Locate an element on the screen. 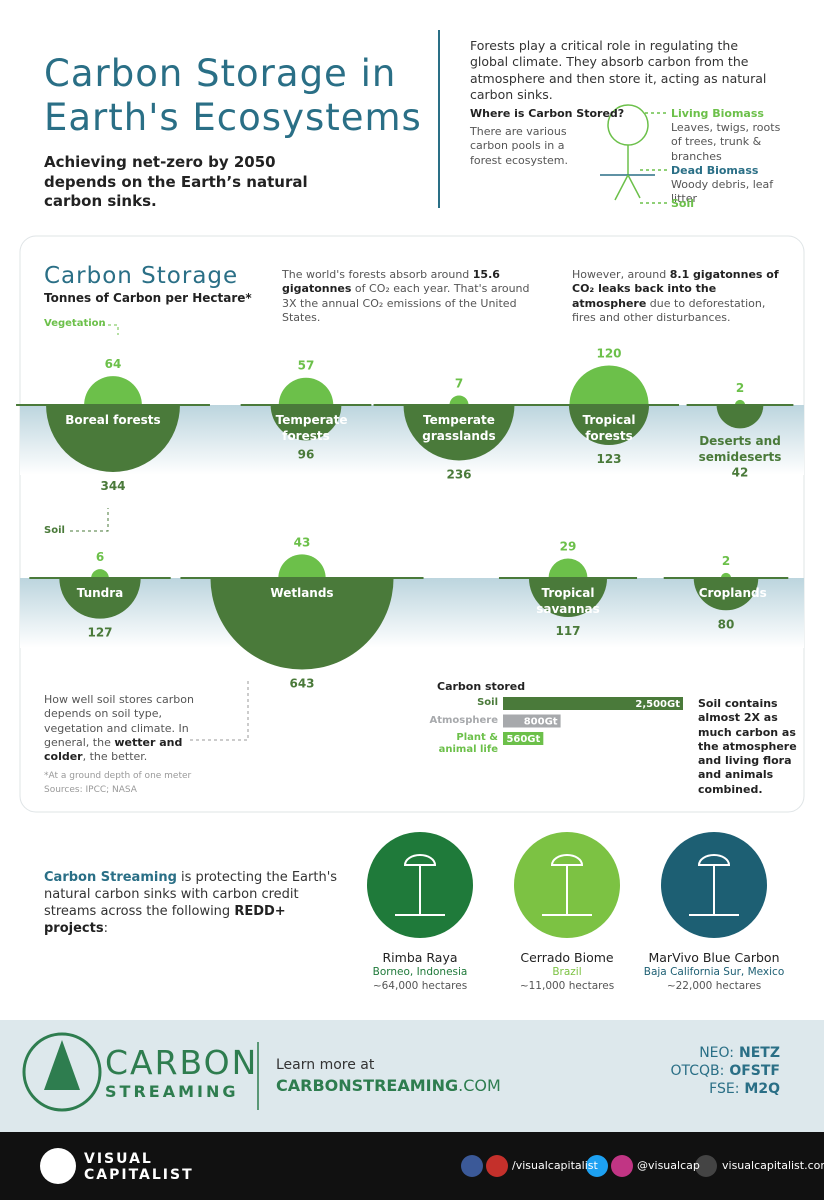 The image size is (824, 1200). project-area: ~64,000 hectares is located at coordinates (420, 986).